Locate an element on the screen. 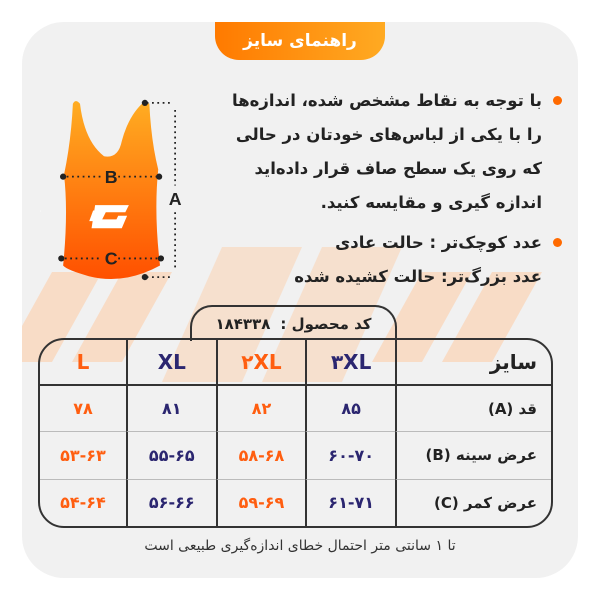  row-label: عرض کمر (C) is located at coordinates (473, 502).